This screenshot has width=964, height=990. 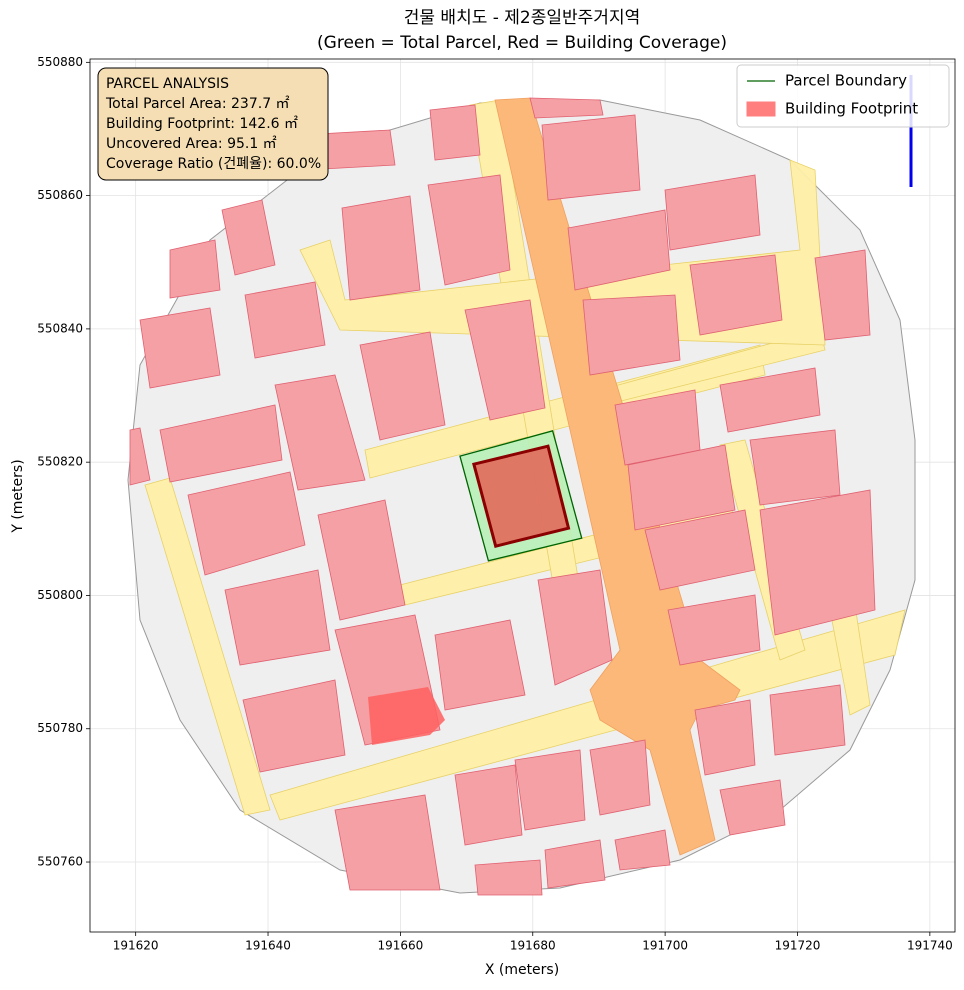 What do you see at coordinates (522, 18) in the screenshot?
I see `chart-title: 건물 배치도 - 제2종일반주거지역` at bounding box center [522, 18].